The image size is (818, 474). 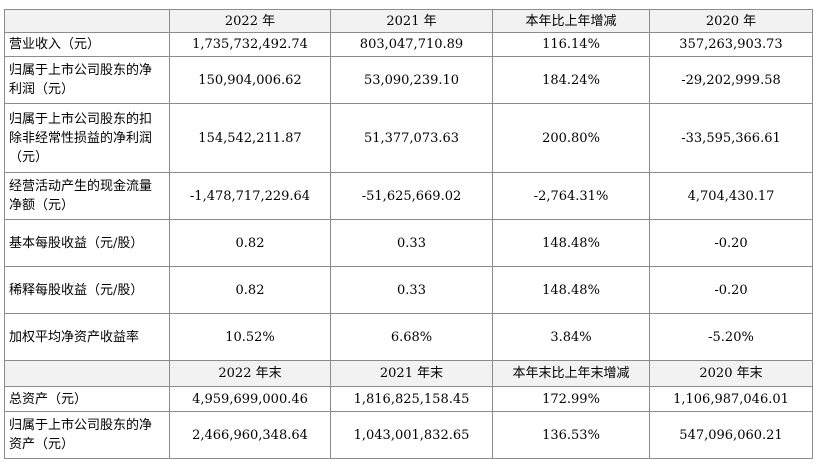 I want to click on table-row: 加权平均净资产收益率 10.52% 6.68% 3.84% -5.20%, so click(x=408, y=337).